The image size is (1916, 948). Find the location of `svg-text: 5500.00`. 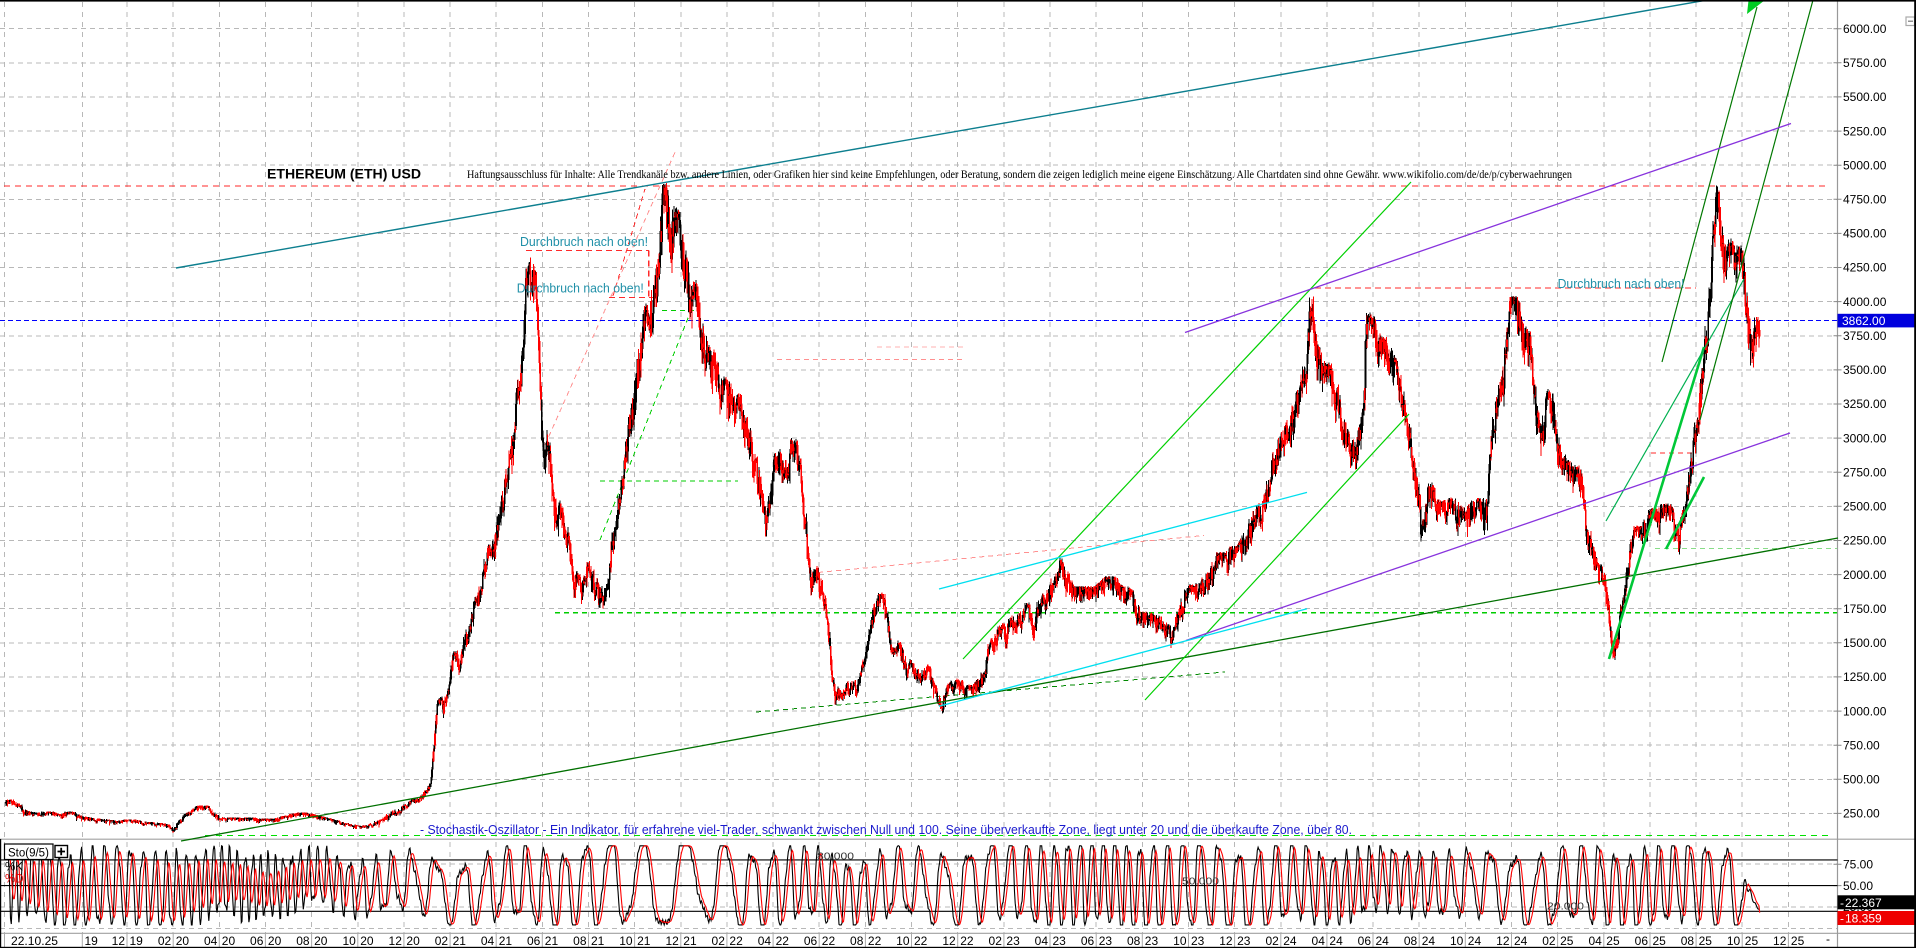

svg-text: 5500.00 is located at coordinates (1865, 97).